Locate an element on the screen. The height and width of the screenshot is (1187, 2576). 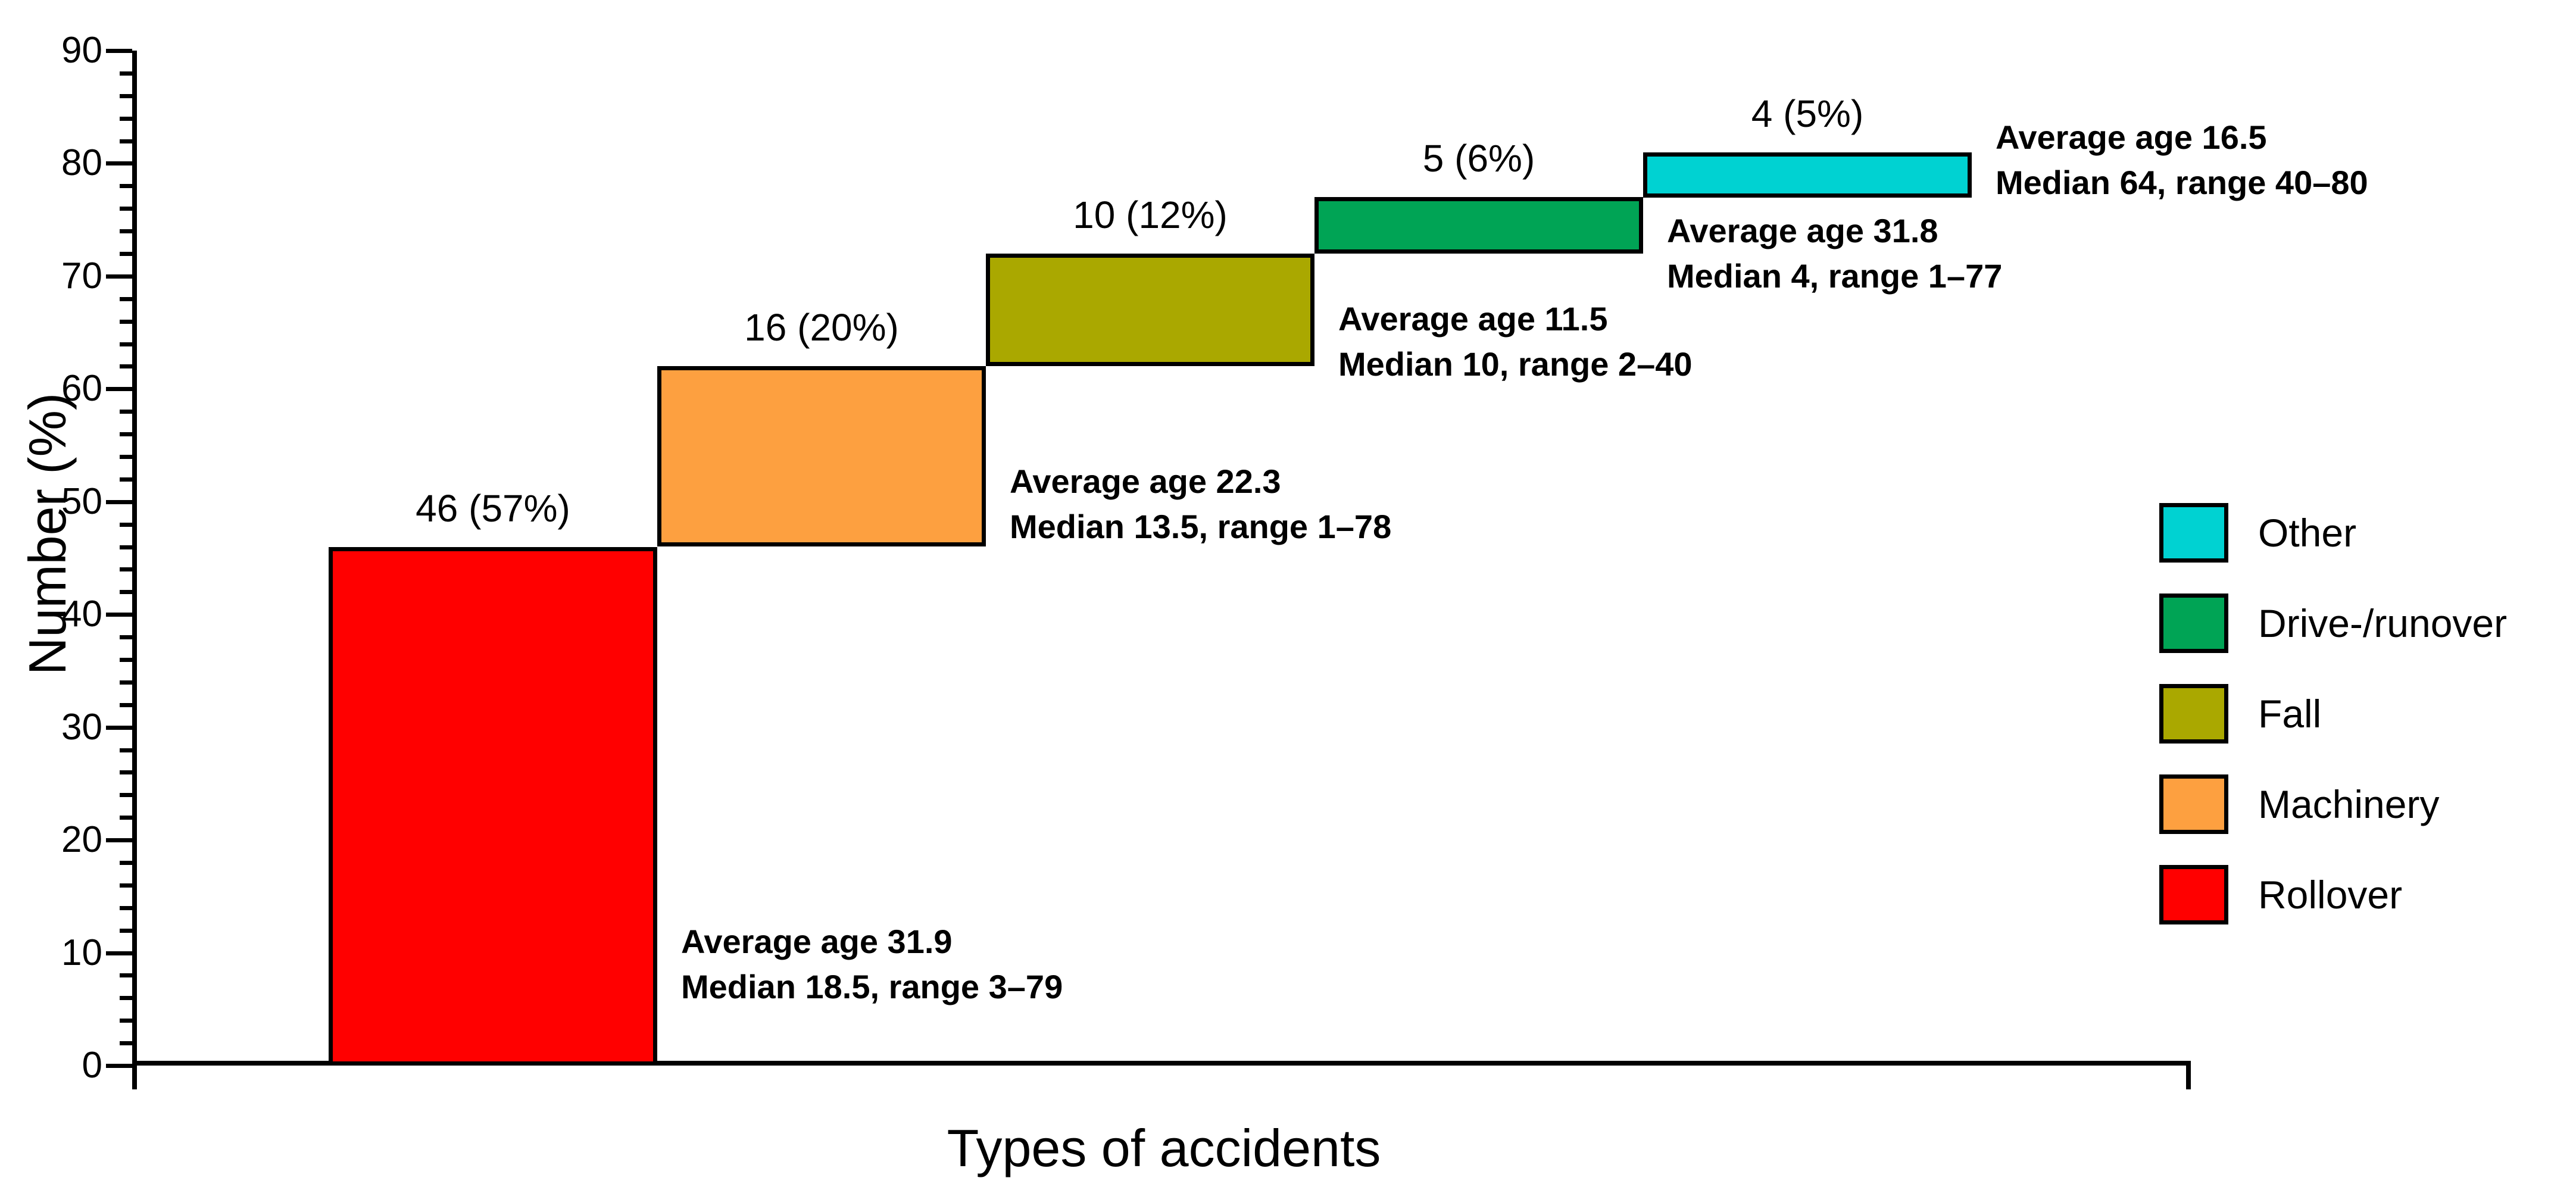
annotation-median-range: Median 13.5, range 1–78 is located at coordinates (1201, 526).